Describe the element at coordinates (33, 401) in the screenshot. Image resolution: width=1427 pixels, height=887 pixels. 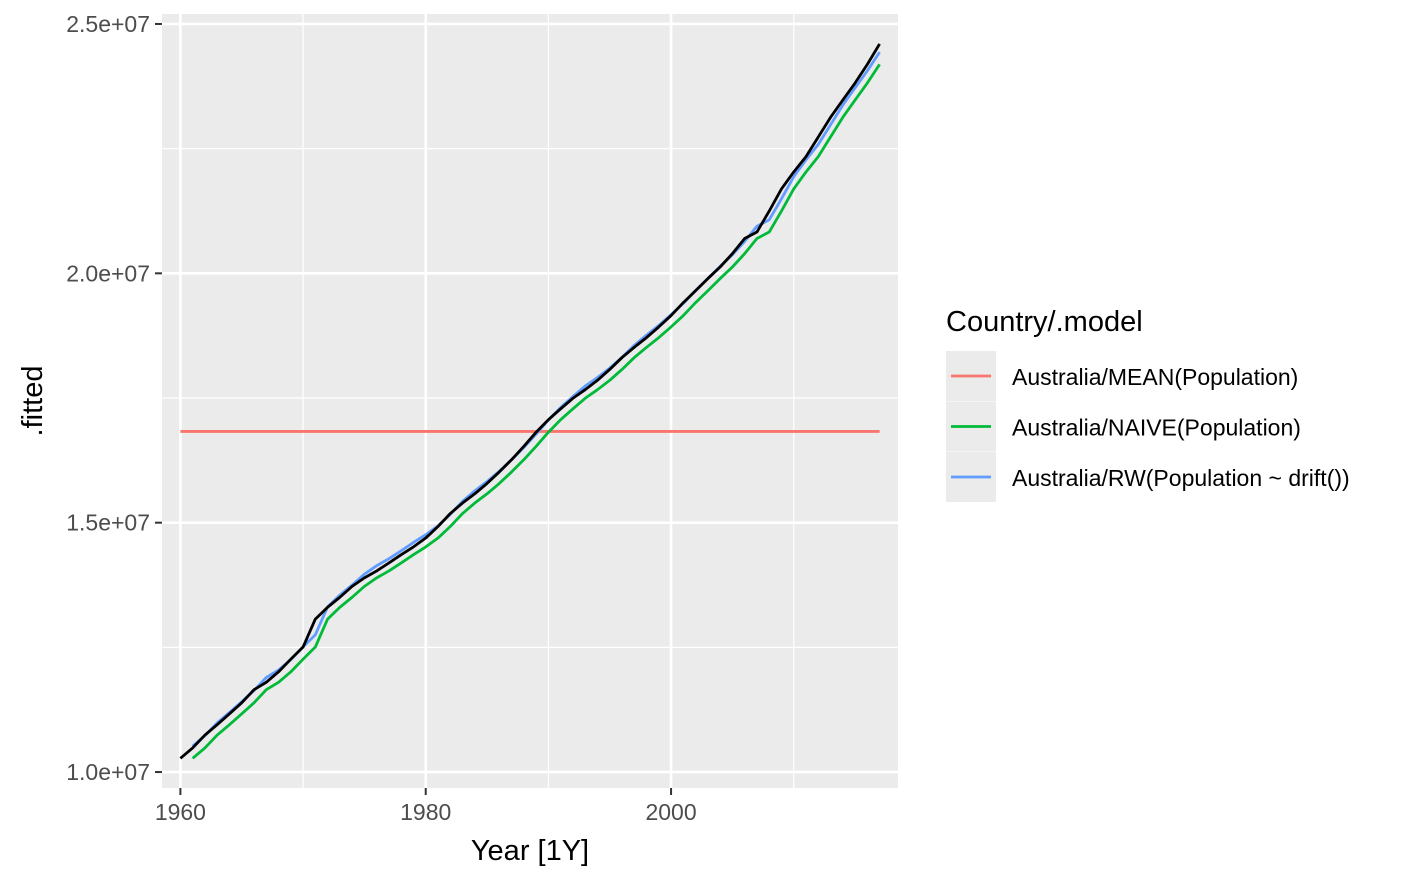
I see `y-axis-title: .fitted` at that location.